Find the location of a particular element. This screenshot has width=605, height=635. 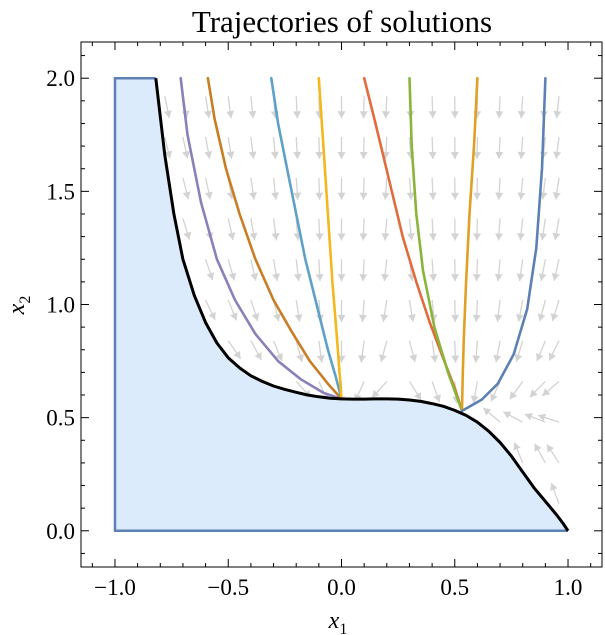

y-tick-label: 0.0 is located at coordinates (60, 531).